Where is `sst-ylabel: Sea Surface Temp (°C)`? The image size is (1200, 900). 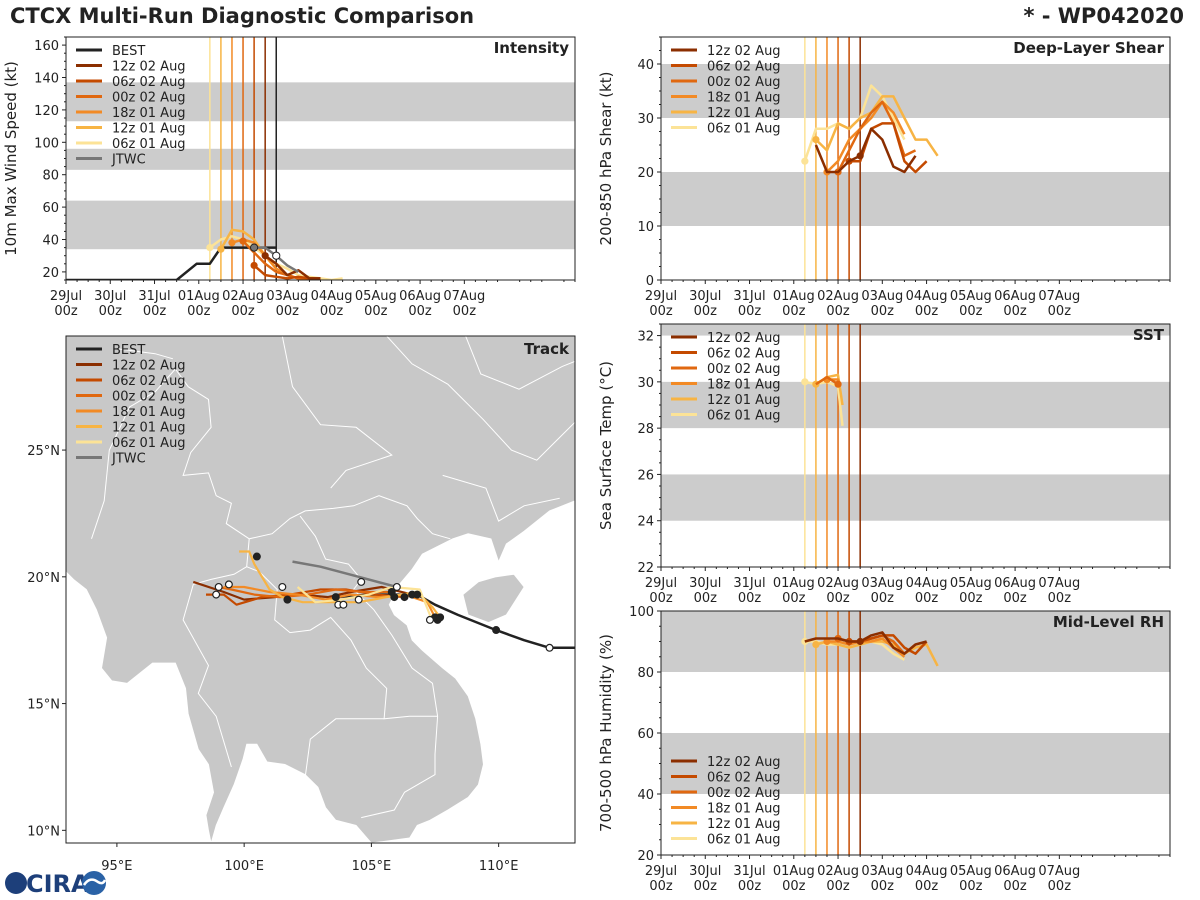 sst-ylabel: Sea Surface Temp (°C) is located at coordinates (606, 445).